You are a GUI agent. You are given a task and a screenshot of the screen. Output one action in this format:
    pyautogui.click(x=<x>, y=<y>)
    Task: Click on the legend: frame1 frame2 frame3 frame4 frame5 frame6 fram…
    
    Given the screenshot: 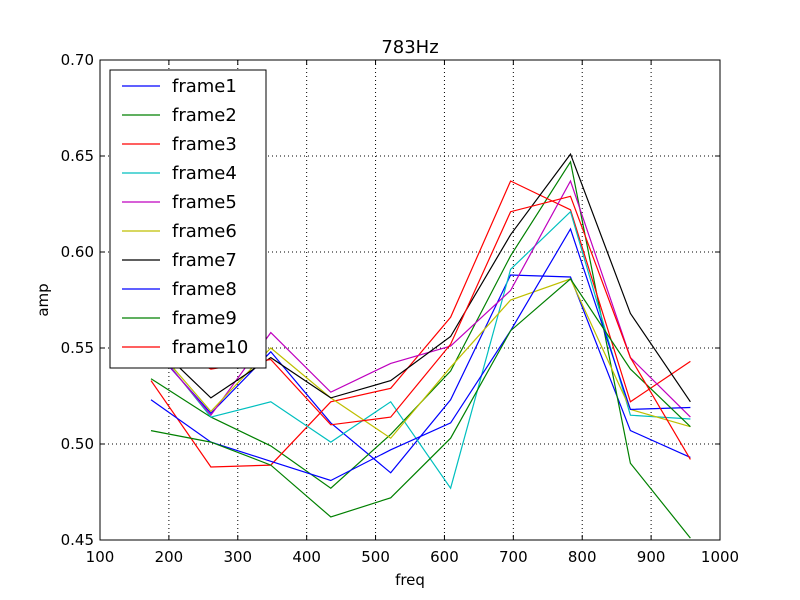 What is the action you would take?
    pyautogui.click(x=188, y=219)
    